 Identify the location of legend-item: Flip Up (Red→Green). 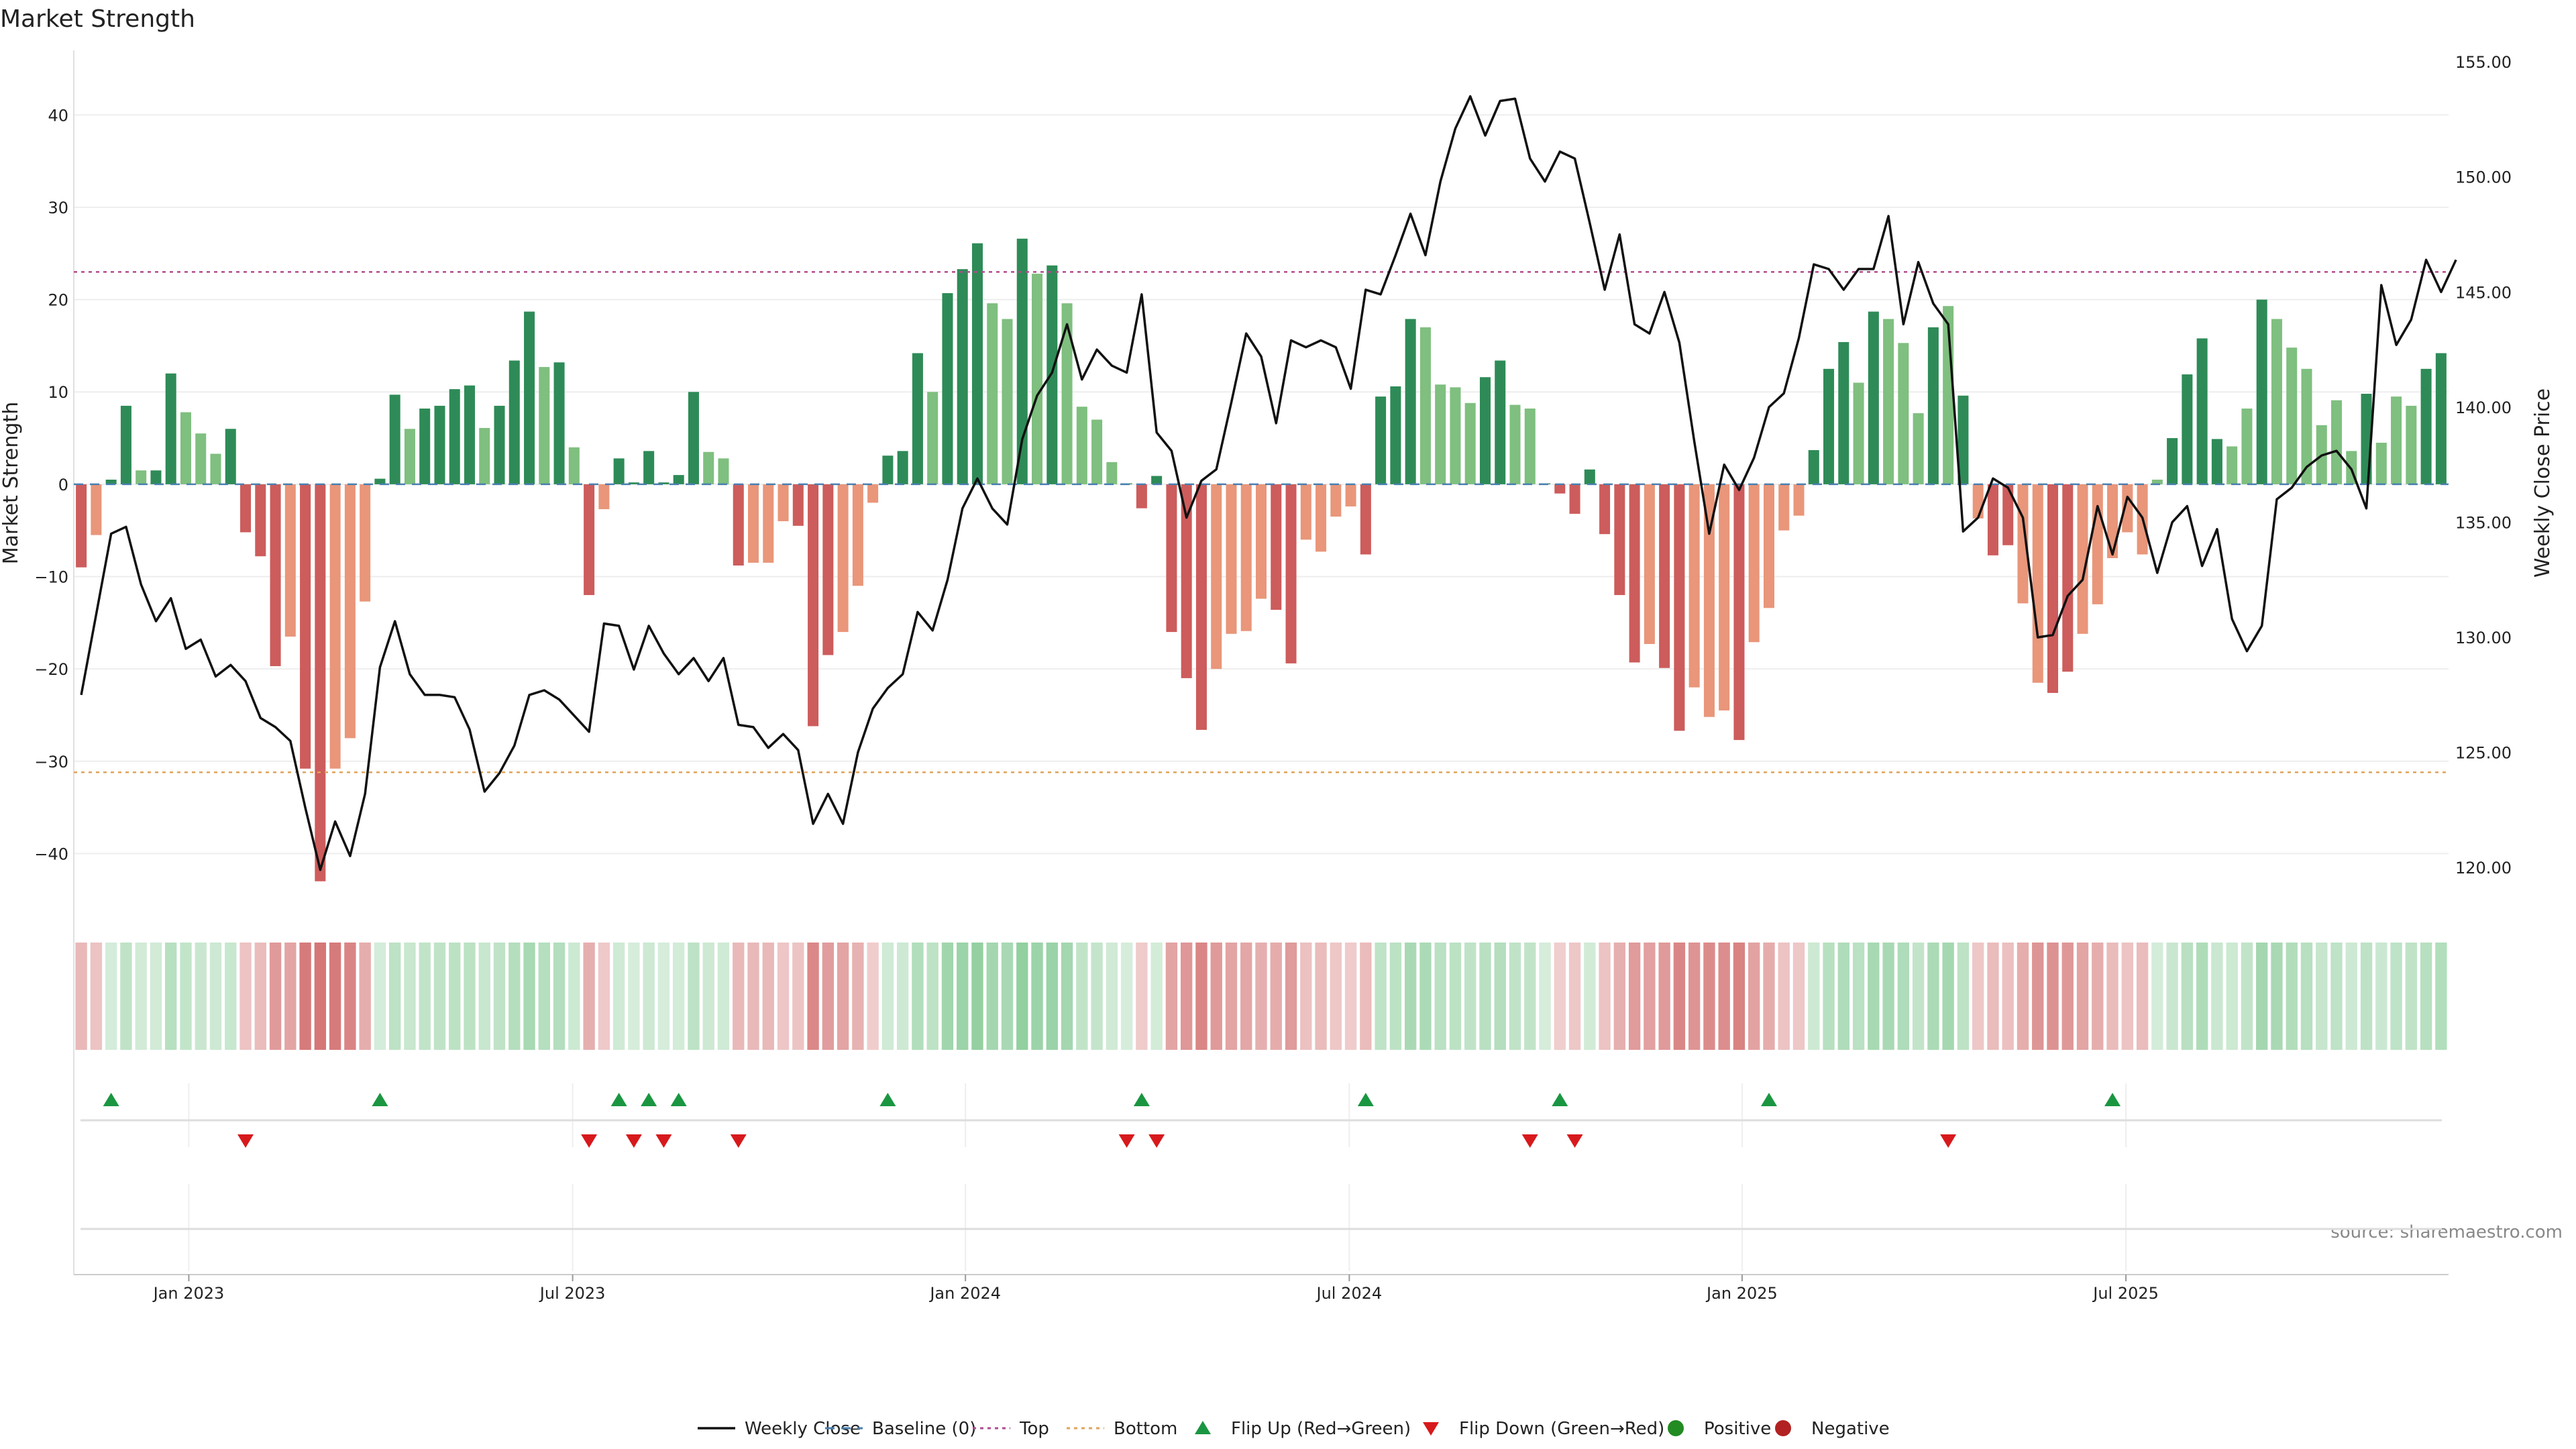
(1303, 1429).